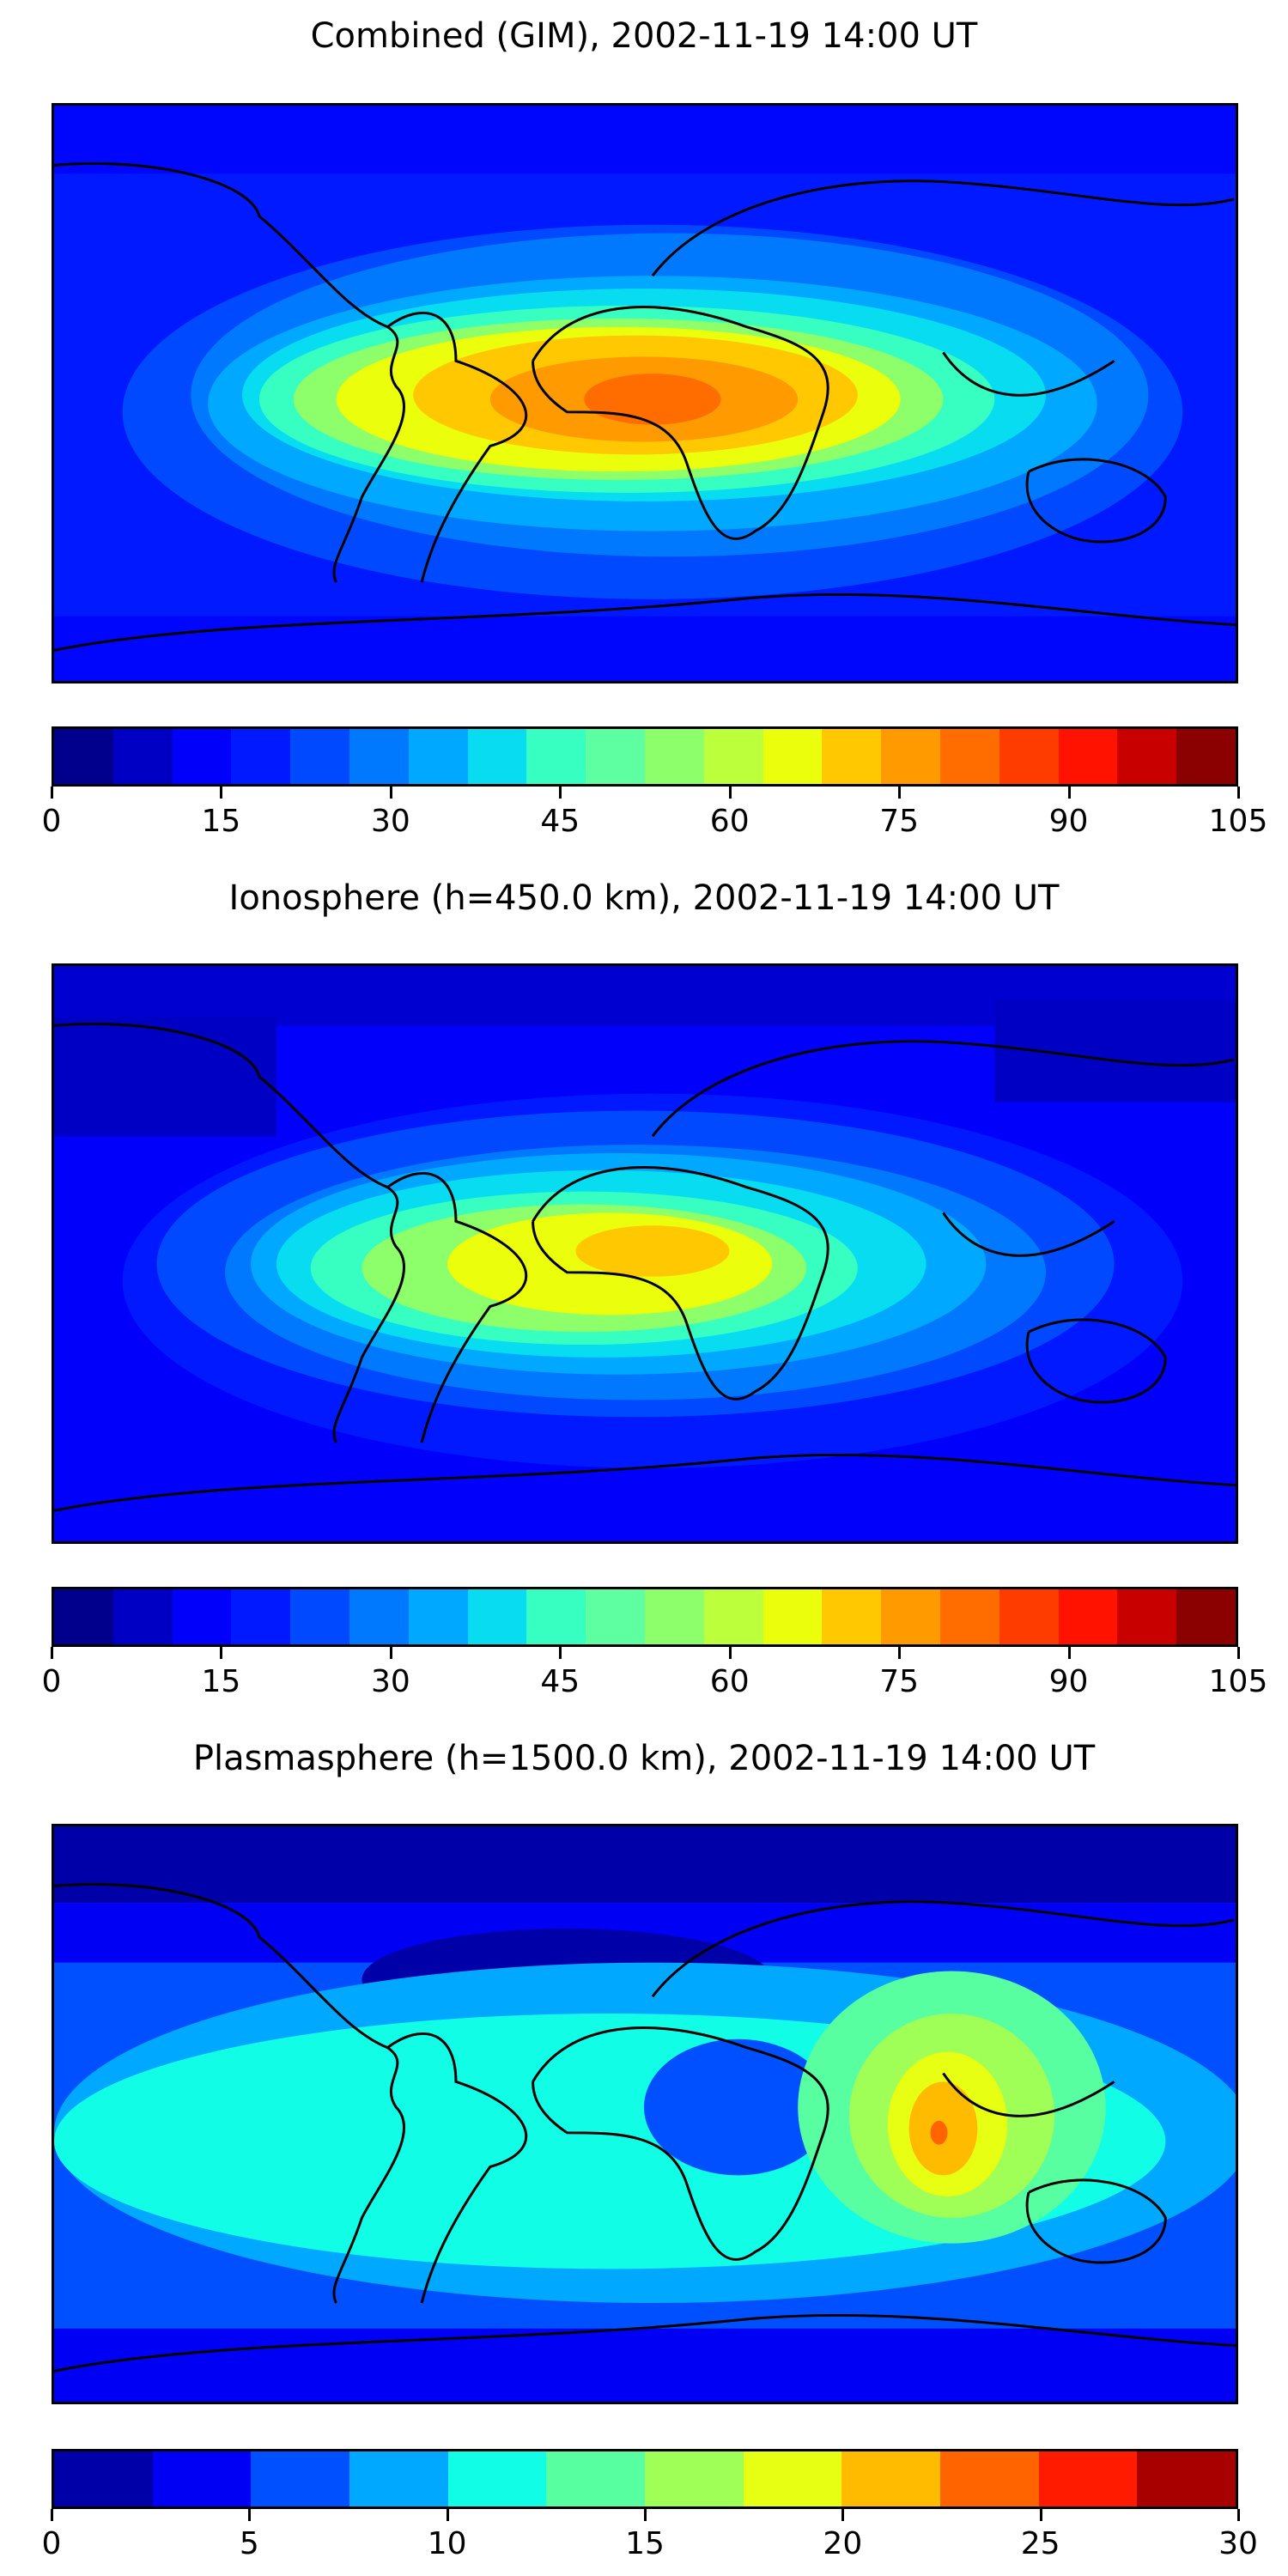  Describe the element at coordinates (654, 813) in the screenshot. I see `colorbar-ticks-combined: 0 15 30 45 60 75 90 105` at that location.